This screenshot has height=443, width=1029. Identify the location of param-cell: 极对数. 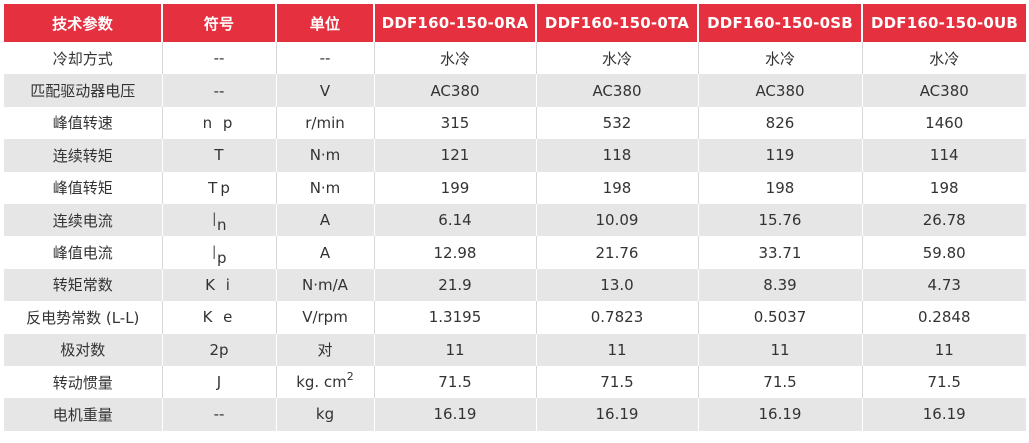
(83, 349).